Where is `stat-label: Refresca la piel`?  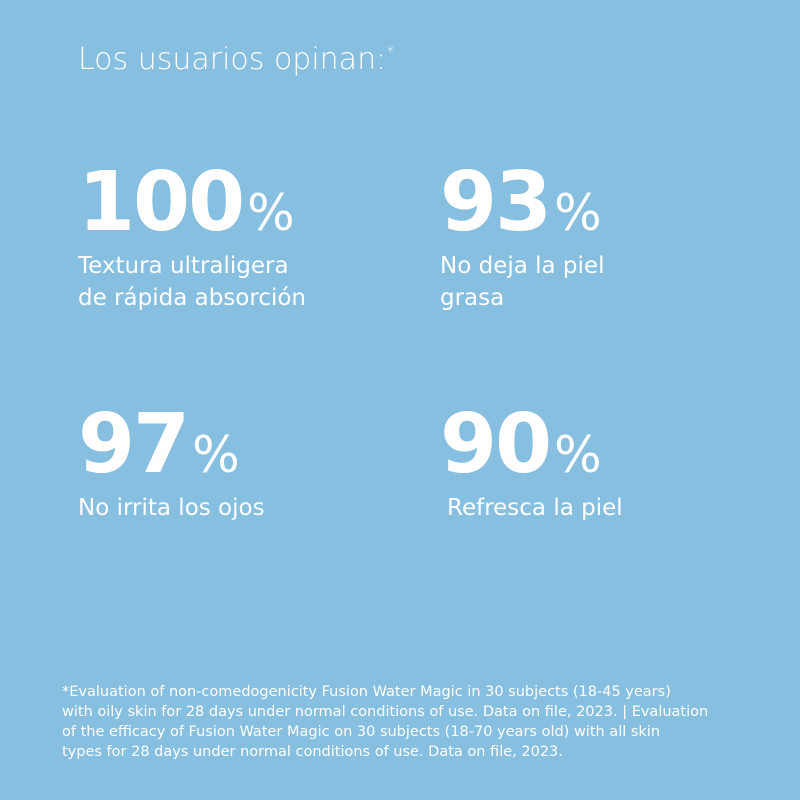 stat-label: Refresca la piel is located at coordinates (535, 508).